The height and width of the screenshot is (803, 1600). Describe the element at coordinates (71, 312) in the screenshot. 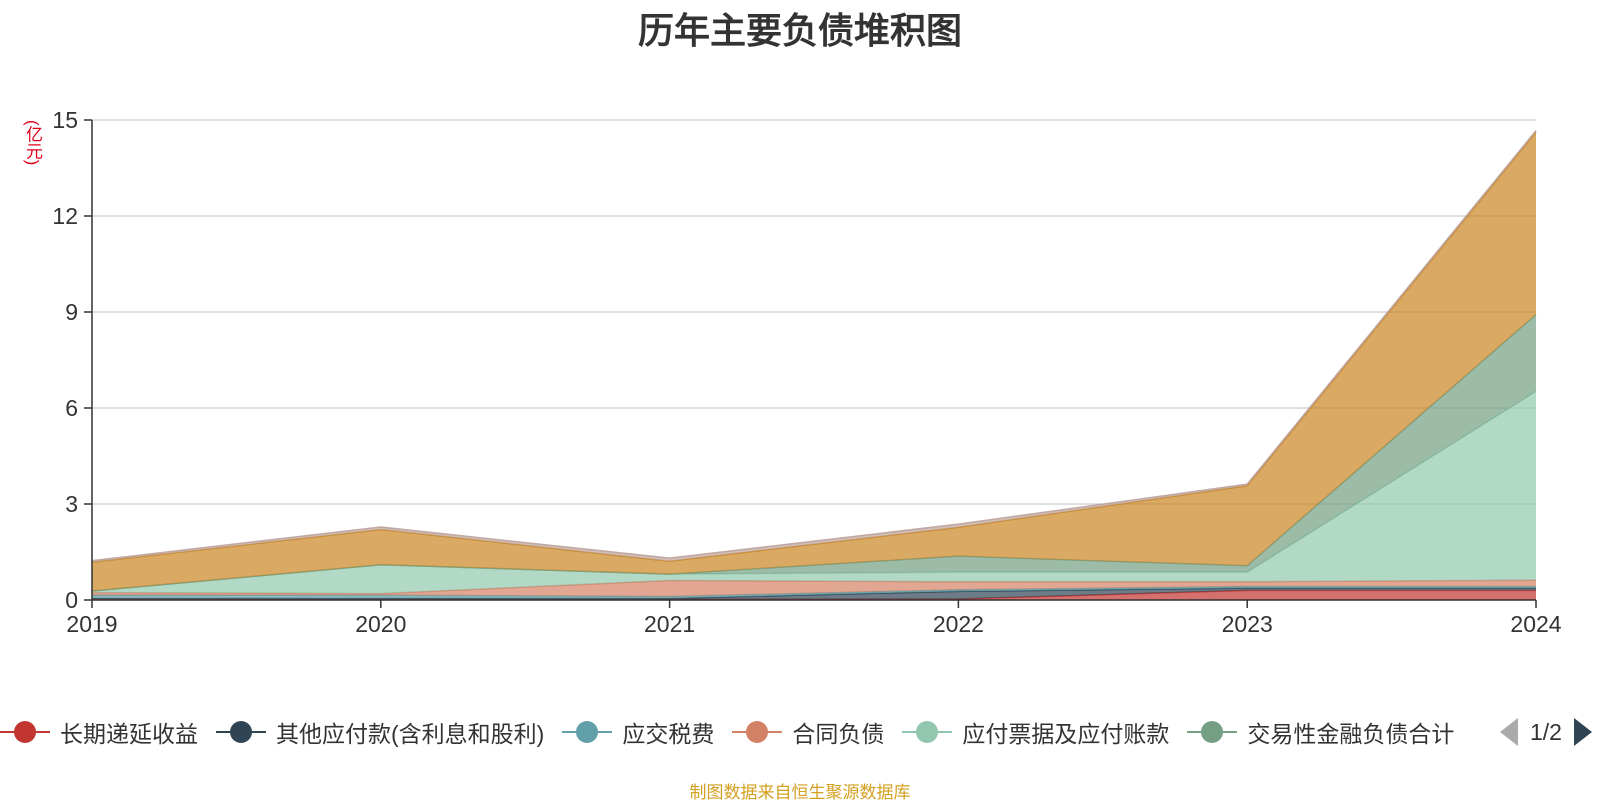

I see `y-tick-label: 9` at that location.